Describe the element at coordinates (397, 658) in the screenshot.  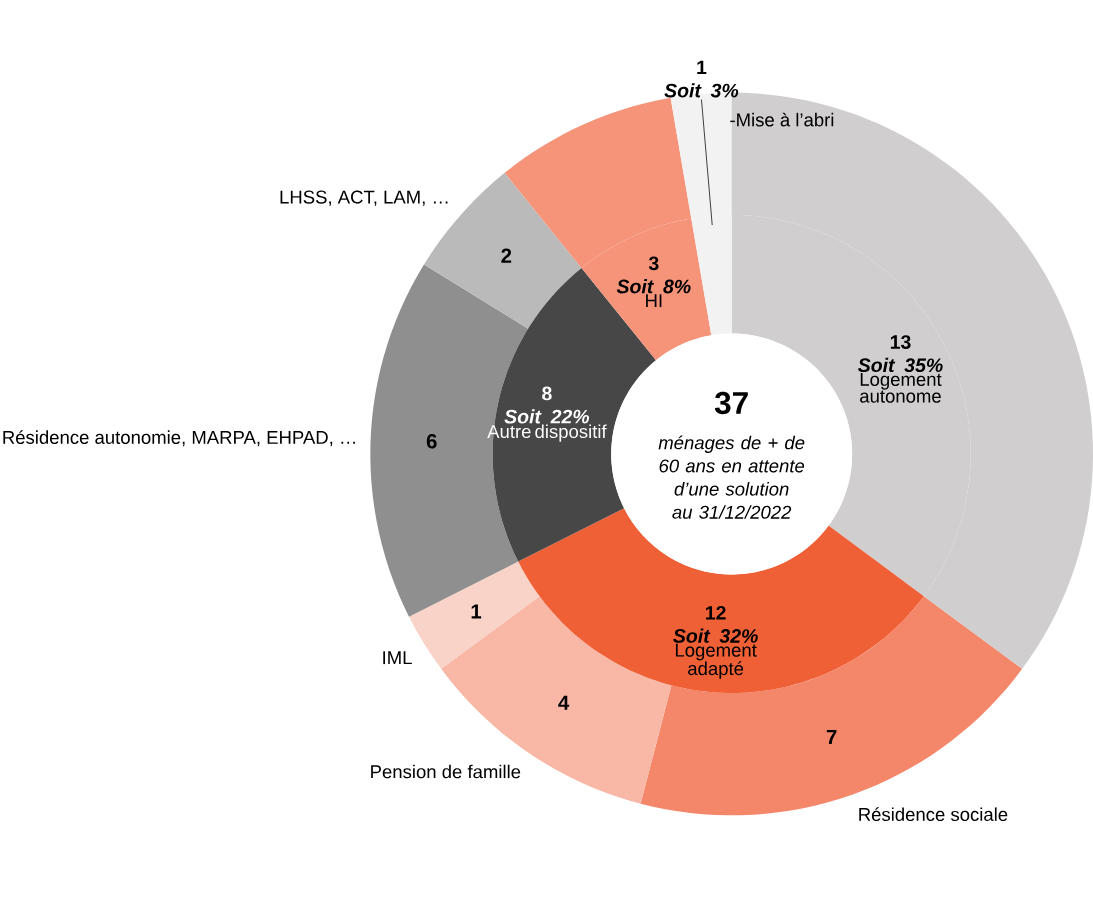
I see `slice-label: IML` at that location.